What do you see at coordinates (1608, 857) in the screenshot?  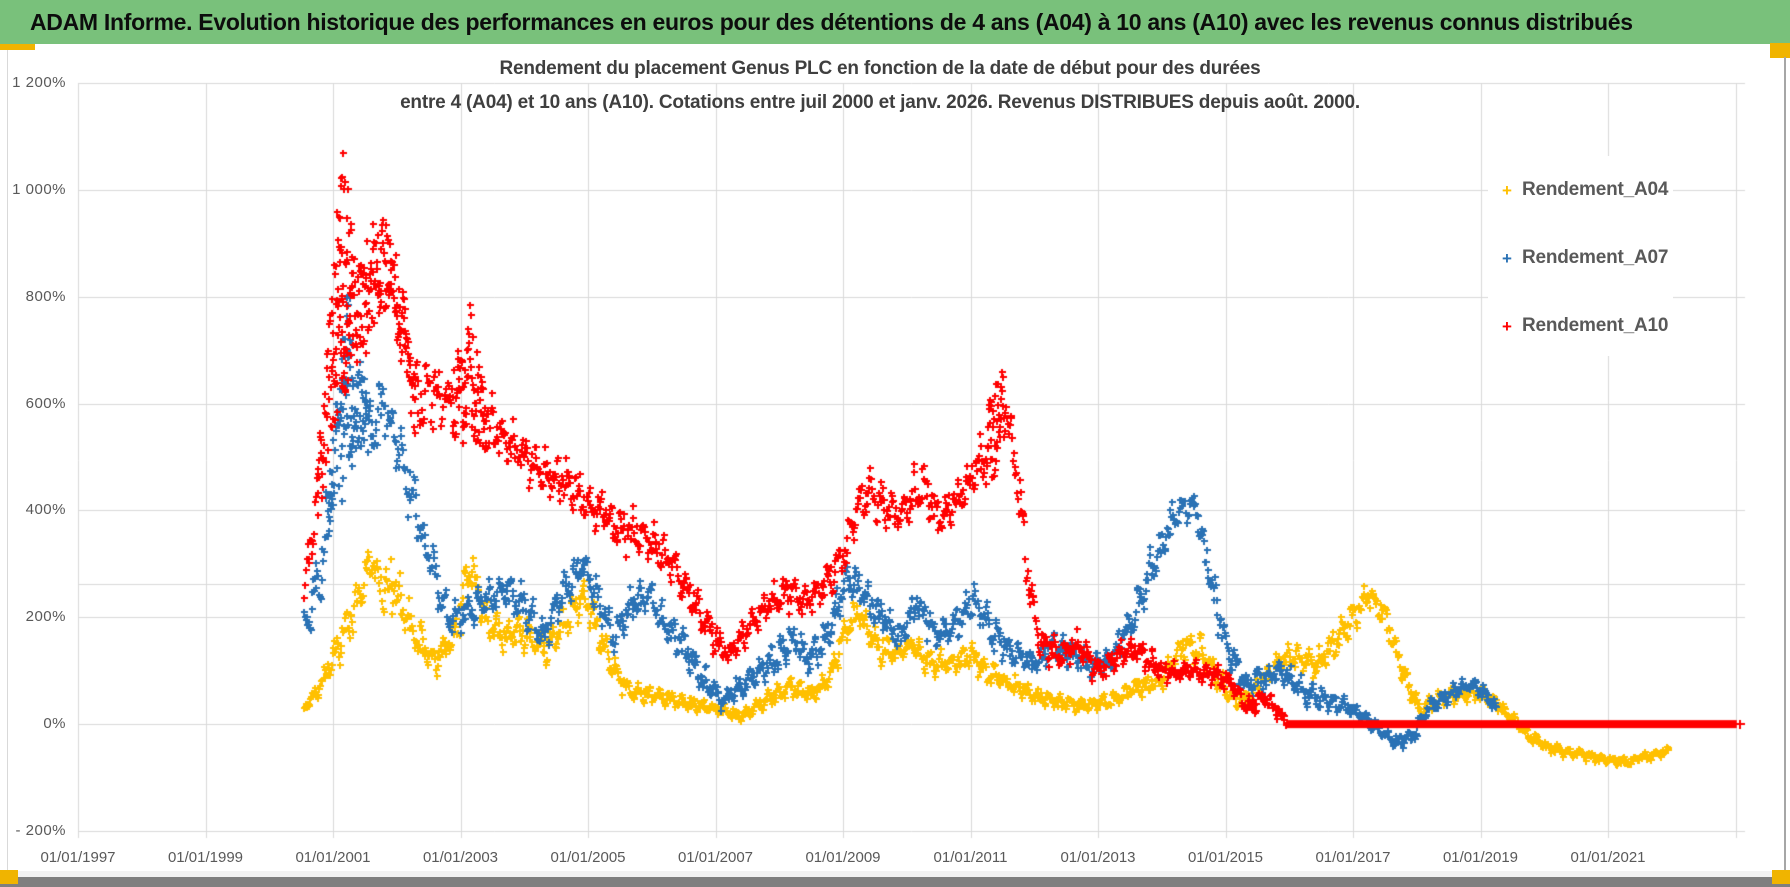 I see `x-tick-label: 01/01/2021` at bounding box center [1608, 857].